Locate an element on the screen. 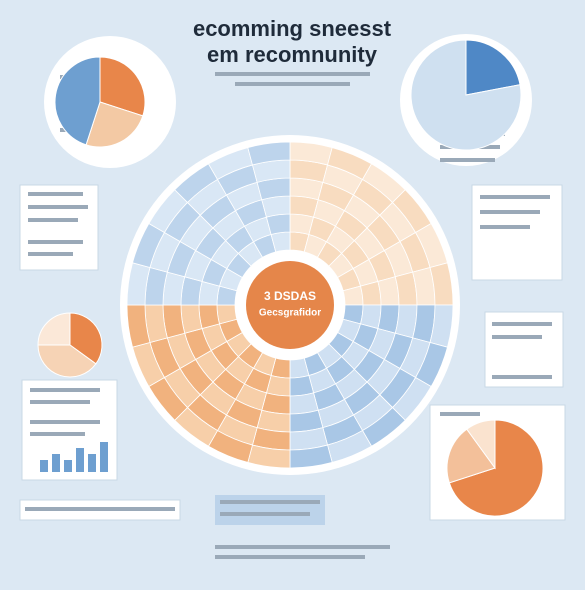  center-label: 3 DSDAS is located at coordinates (290, 296).